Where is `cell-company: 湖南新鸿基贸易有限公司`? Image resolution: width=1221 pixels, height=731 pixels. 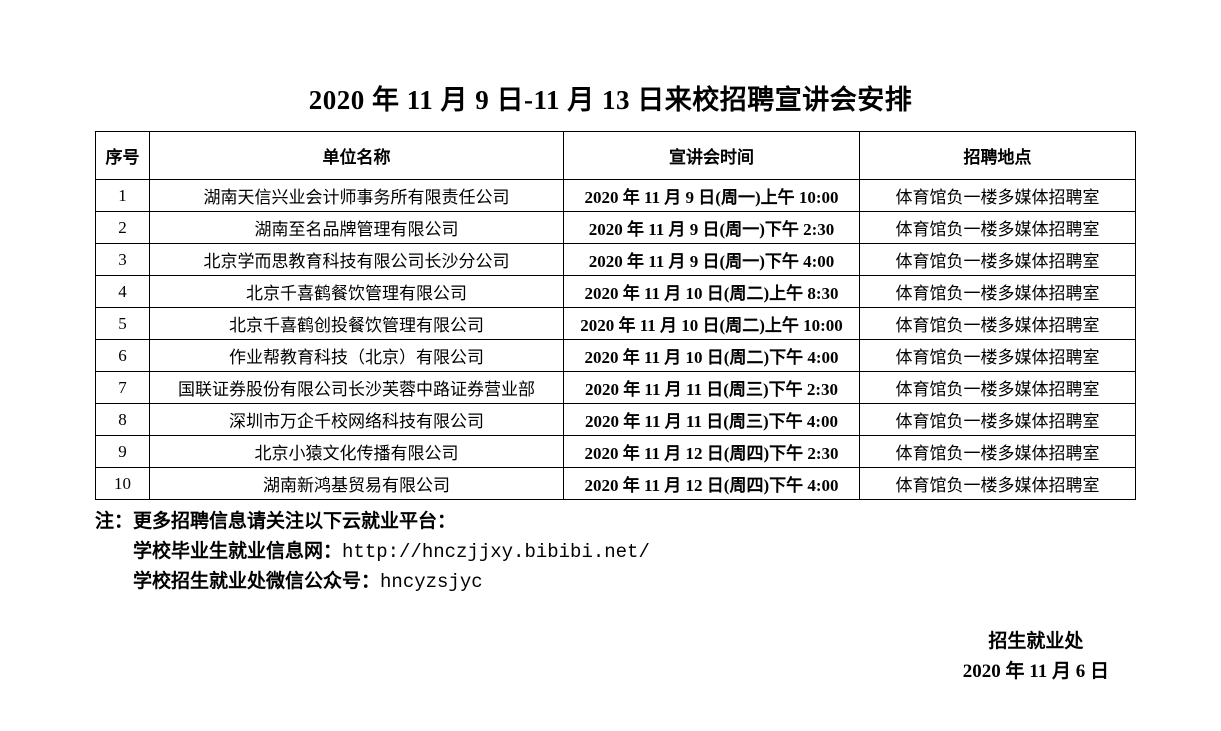 cell-company: 湖南新鸿基贸易有限公司 is located at coordinates (356, 483).